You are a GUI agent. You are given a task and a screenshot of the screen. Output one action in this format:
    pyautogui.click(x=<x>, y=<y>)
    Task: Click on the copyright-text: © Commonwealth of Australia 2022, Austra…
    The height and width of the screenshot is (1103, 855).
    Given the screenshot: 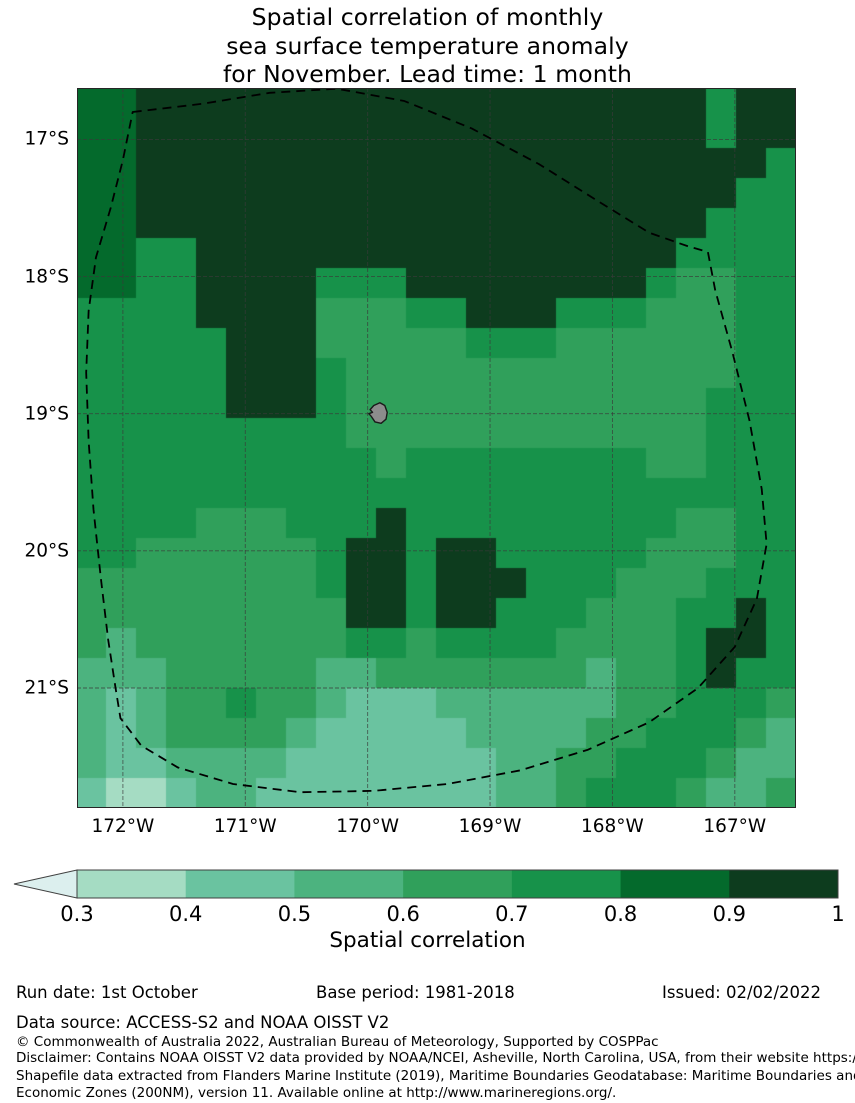 What is the action you would take?
    pyautogui.click(x=337, y=1042)
    